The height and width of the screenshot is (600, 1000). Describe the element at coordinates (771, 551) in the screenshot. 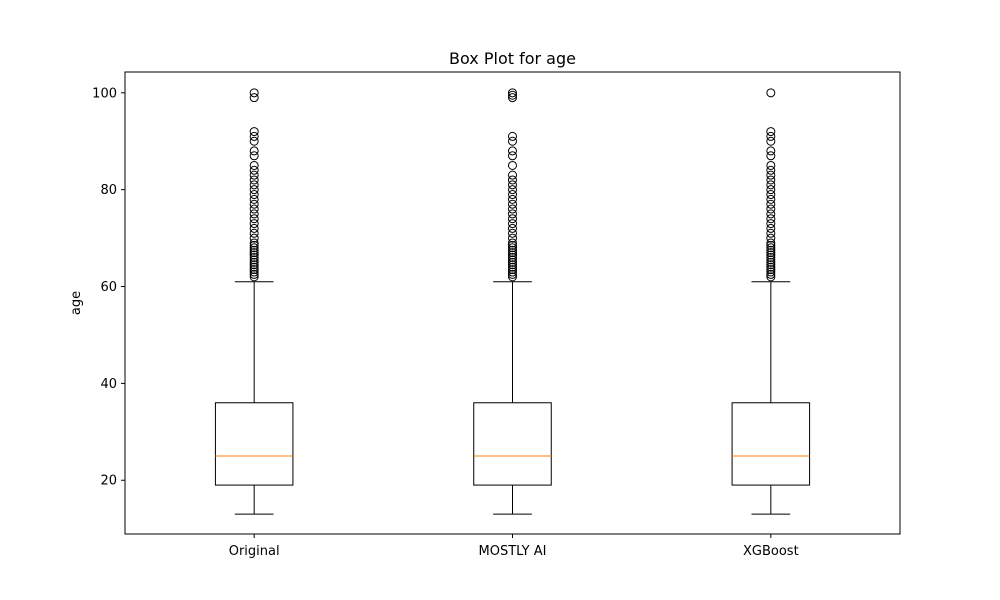

I see `x-tick-label: XGBoost` at that location.